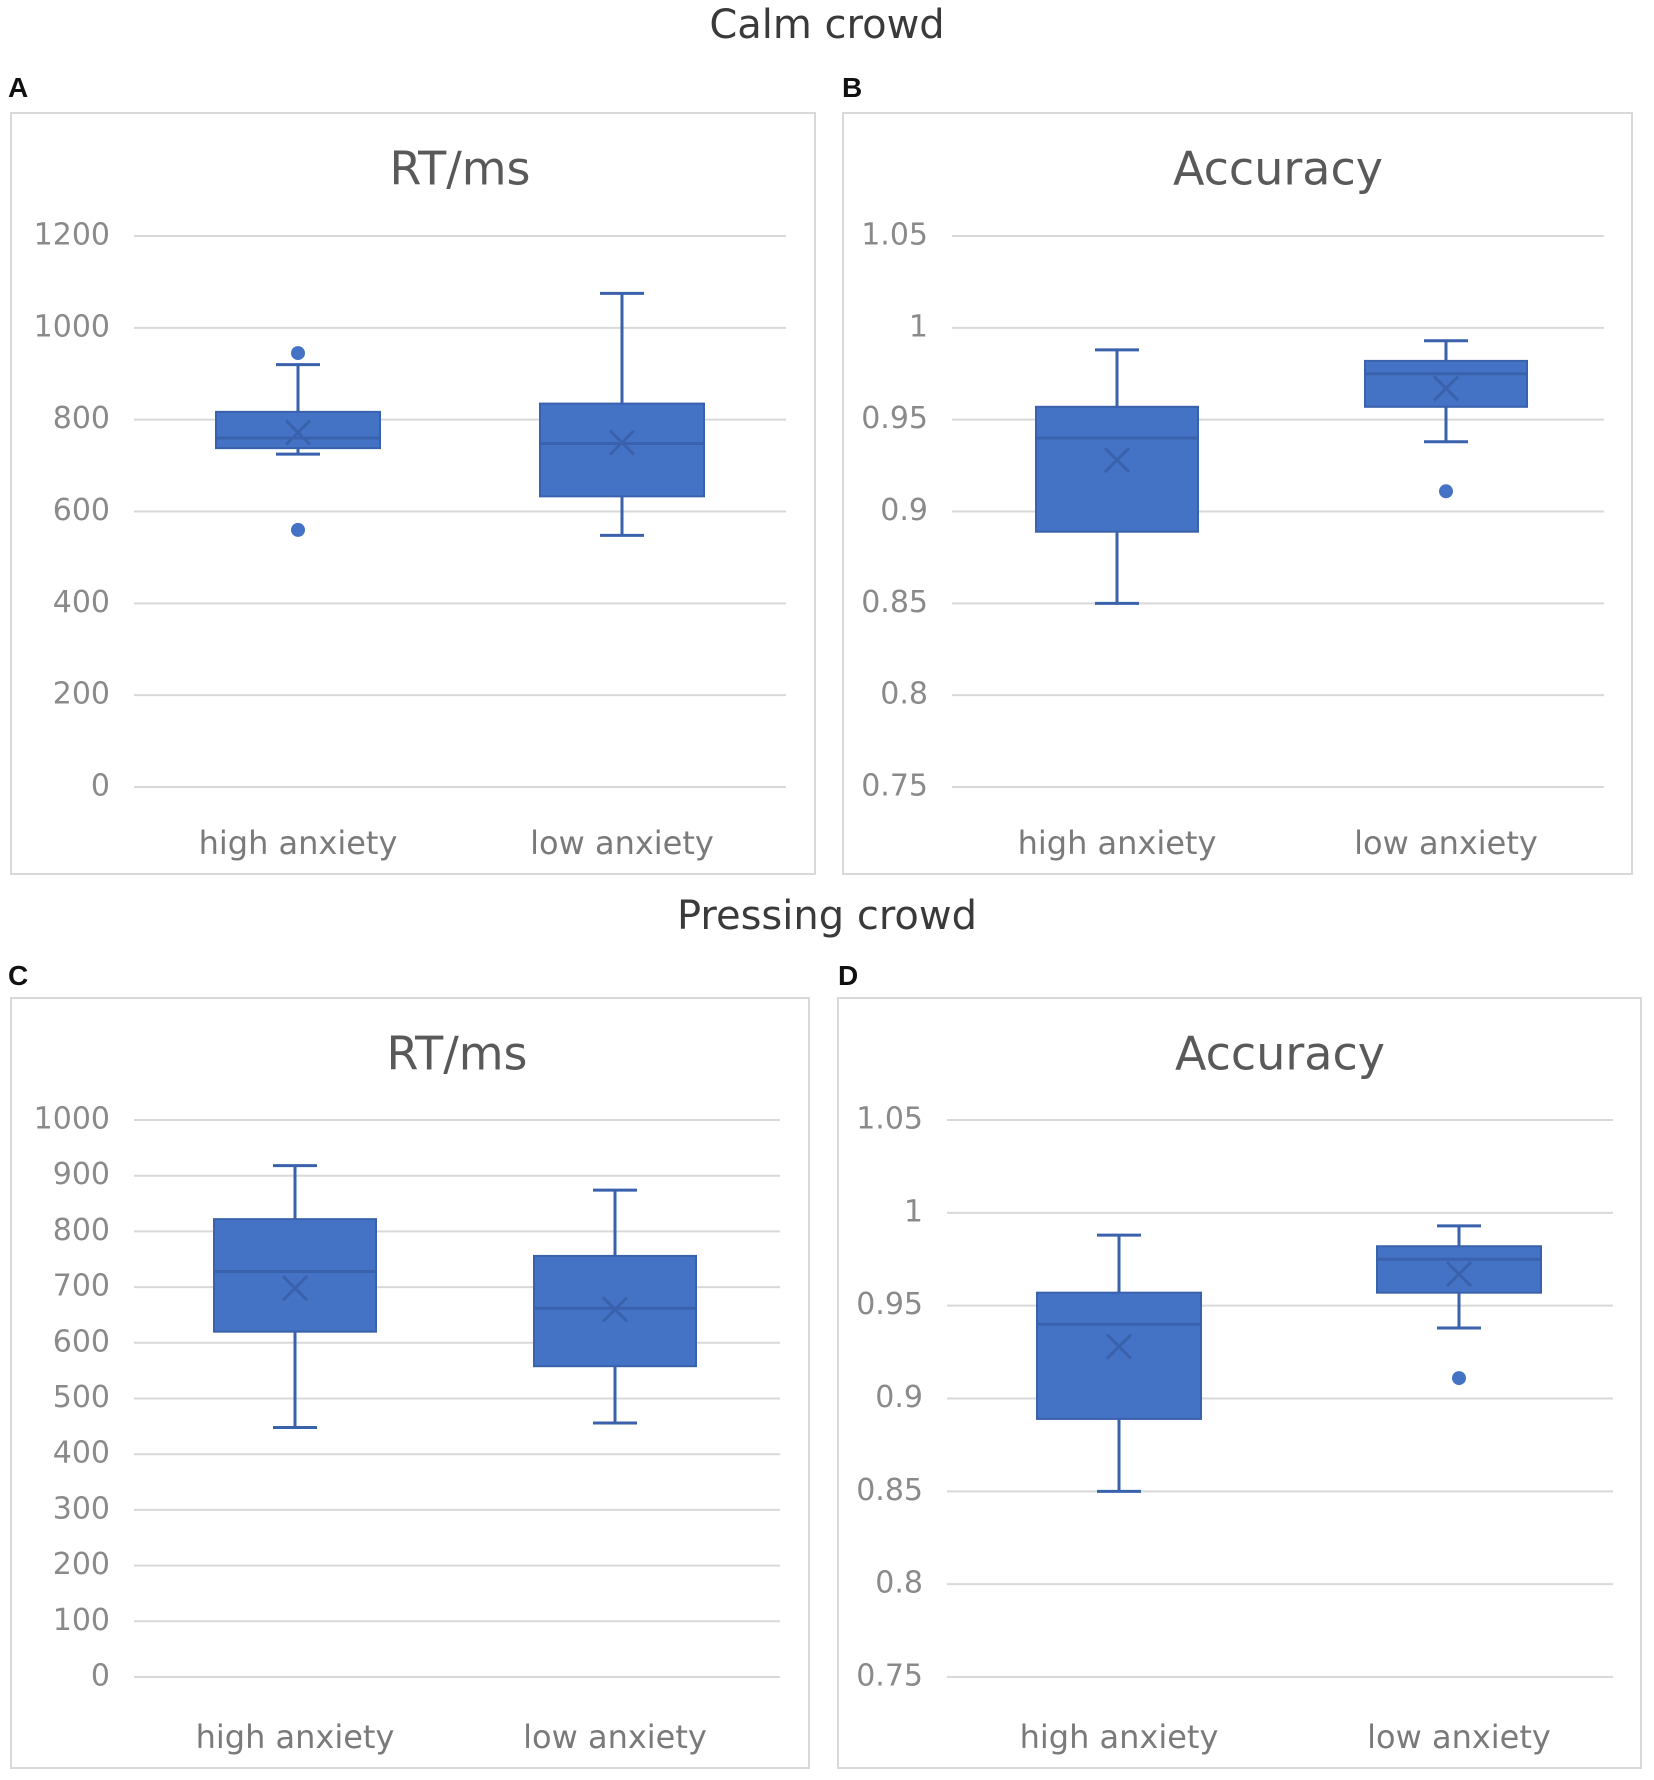  What do you see at coordinates (72, 235) in the screenshot?
I see `y-tick-label: 1200` at bounding box center [72, 235].